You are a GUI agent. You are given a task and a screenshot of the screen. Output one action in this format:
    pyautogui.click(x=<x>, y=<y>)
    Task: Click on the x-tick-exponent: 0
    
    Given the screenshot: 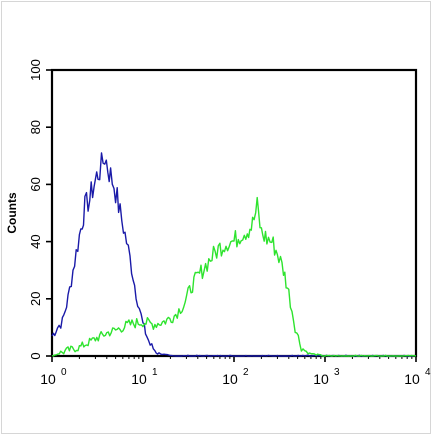 What is the action you would take?
    pyautogui.click(x=64, y=372)
    